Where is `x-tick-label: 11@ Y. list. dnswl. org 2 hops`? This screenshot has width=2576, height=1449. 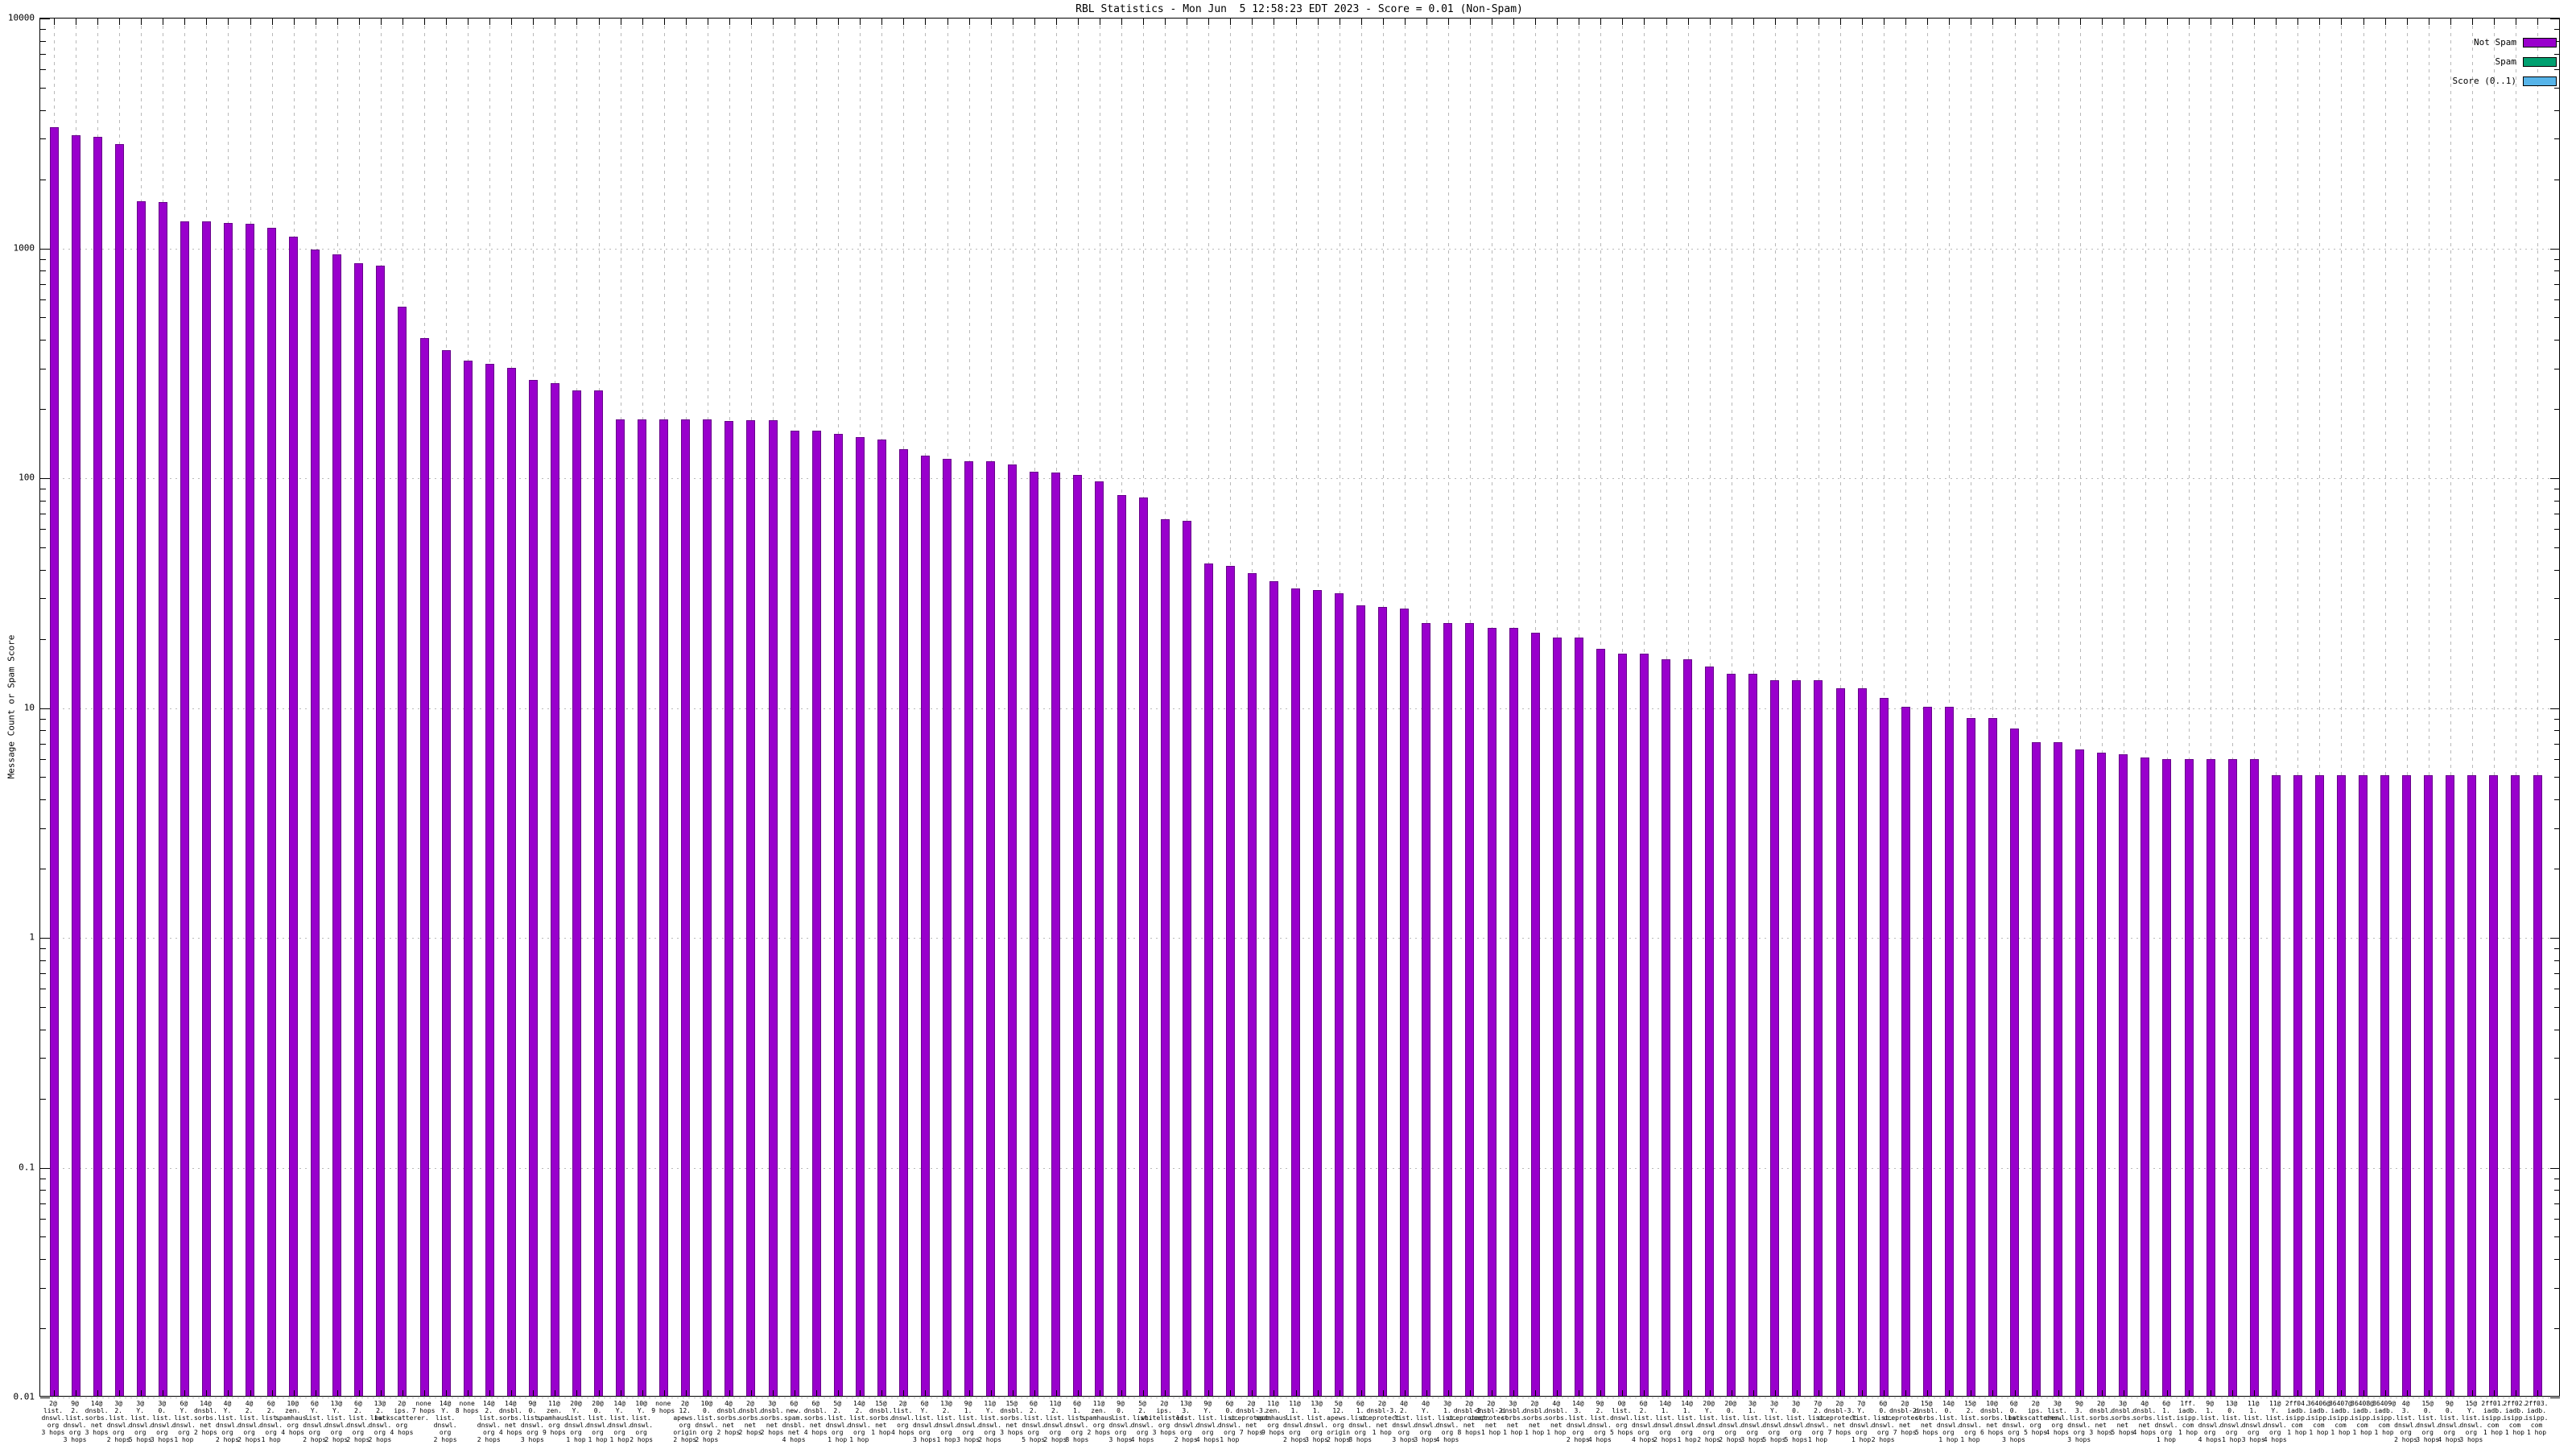 x-tick-label: 11@ Y. list. dnswl. org 2 hops is located at coordinates (990, 1421).